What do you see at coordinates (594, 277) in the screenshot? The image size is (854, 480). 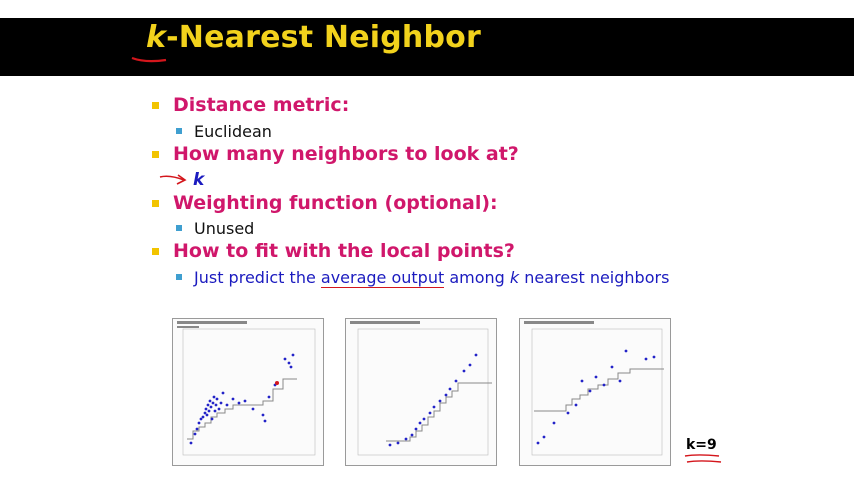 I see `predict-post: nearest neighbors` at bounding box center [594, 277].